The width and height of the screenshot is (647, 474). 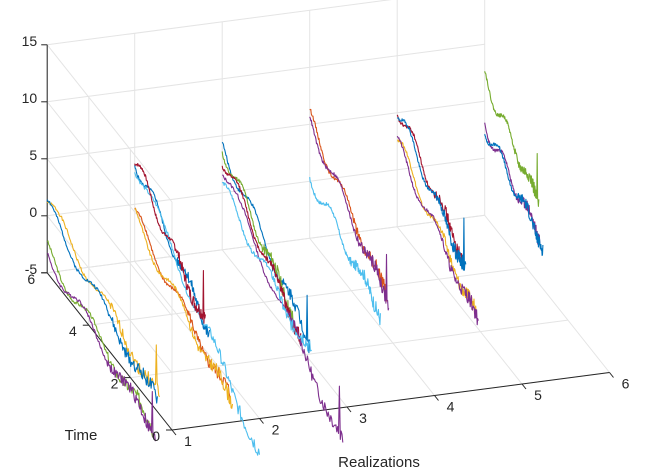 What do you see at coordinates (538, 395) in the screenshot?
I see `x-tick-label: 5` at bounding box center [538, 395].